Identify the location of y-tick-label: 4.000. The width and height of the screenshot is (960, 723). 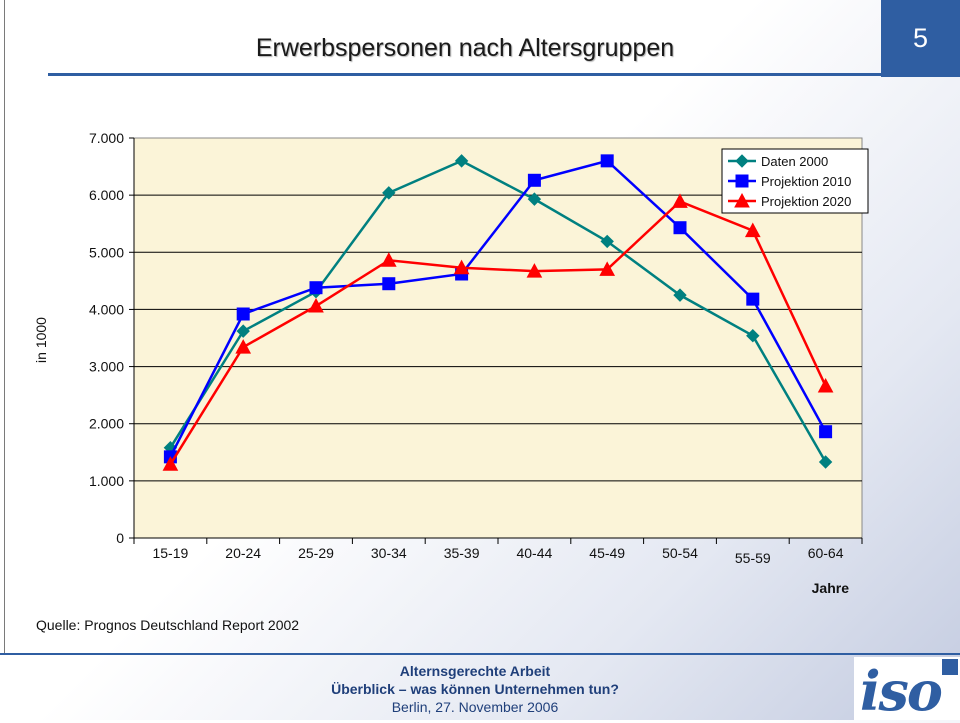
(106, 309).